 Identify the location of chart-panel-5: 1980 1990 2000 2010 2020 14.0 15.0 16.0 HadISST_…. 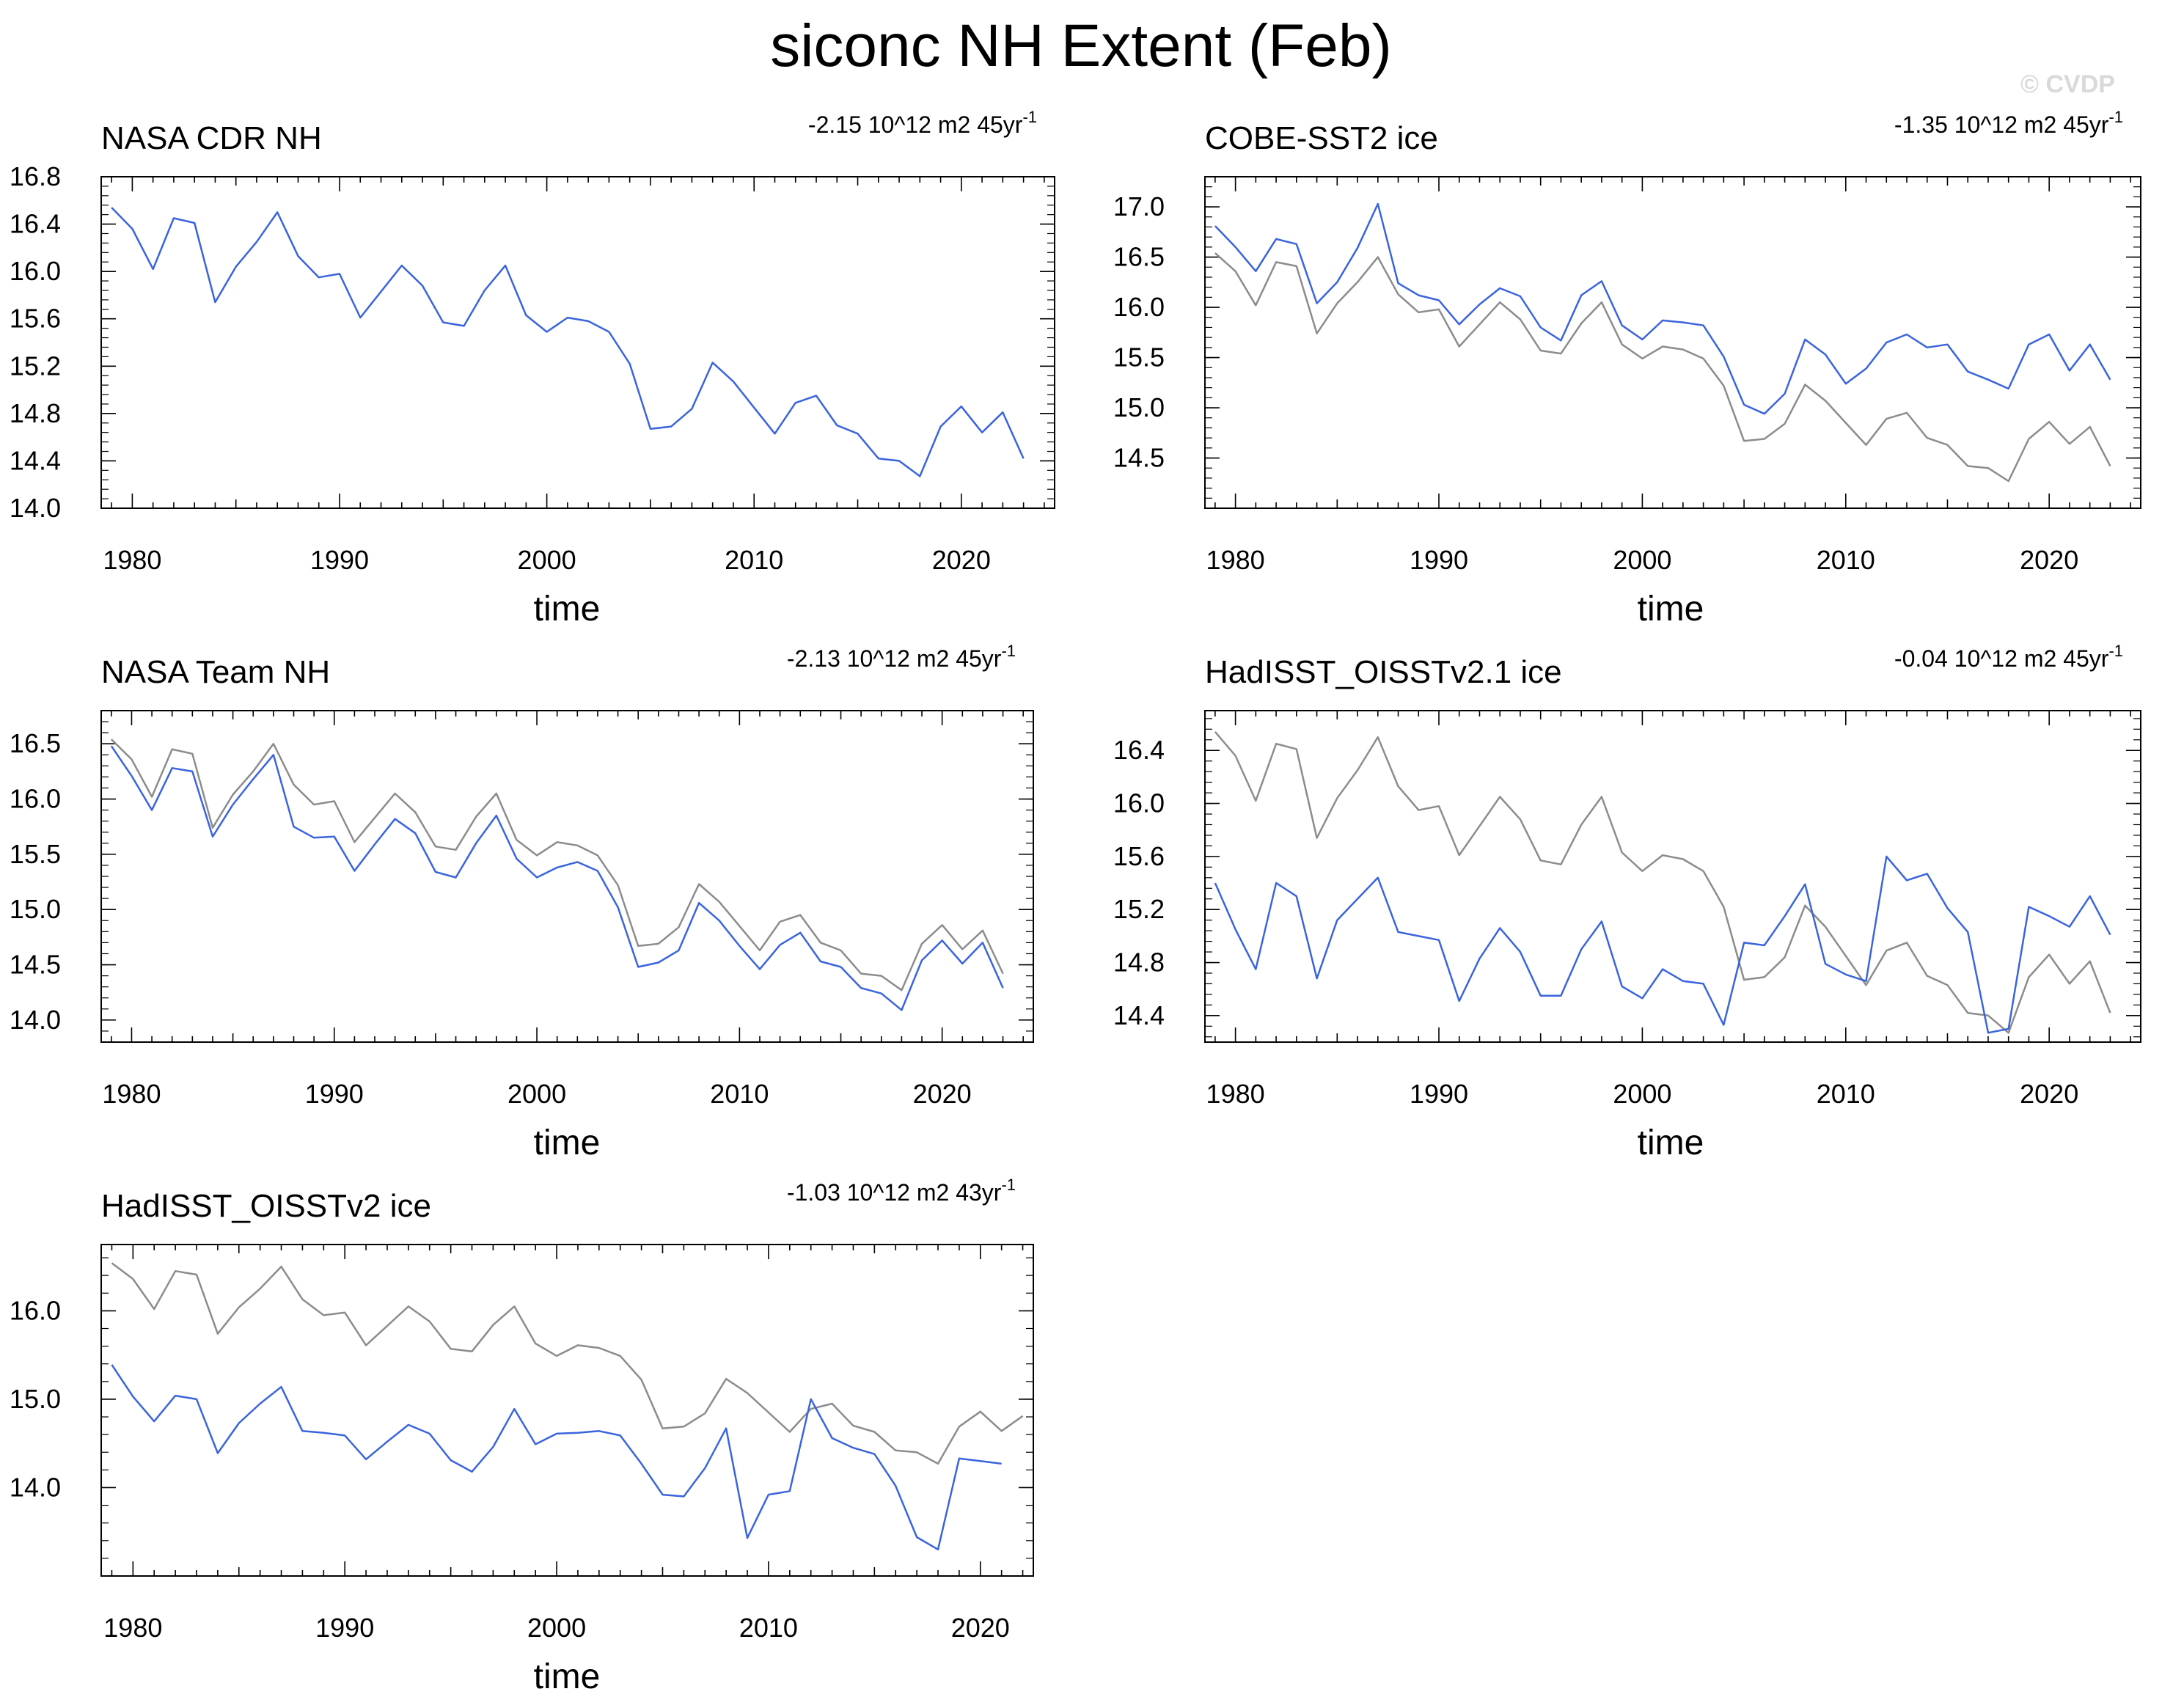
(522, 1436).